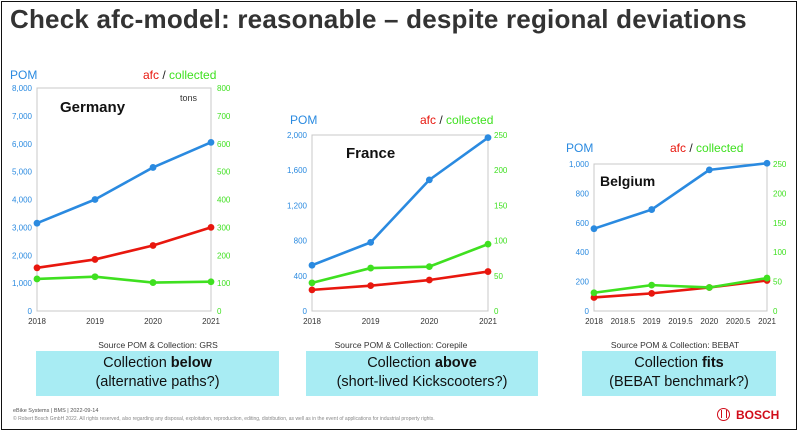 The height and width of the screenshot is (433, 800). What do you see at coordinates (157, 382) in the screenshot?
I see `conclusion-germany-note: (alternative paths?)` at bounding box center [157, 382].